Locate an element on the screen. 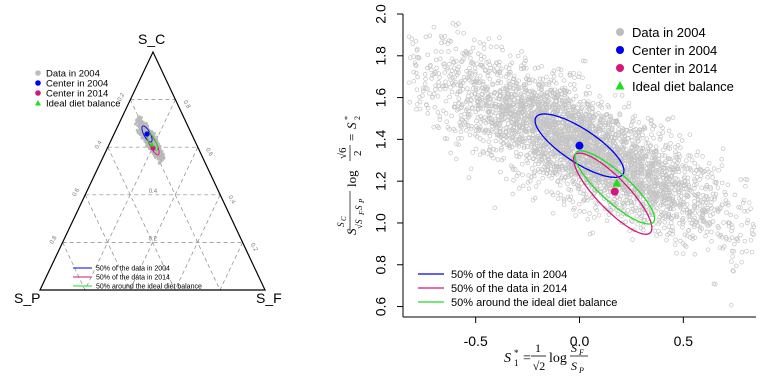 This screenshot has width=762, height=379. y-label-part: √S is located at coordinates (359, 224).